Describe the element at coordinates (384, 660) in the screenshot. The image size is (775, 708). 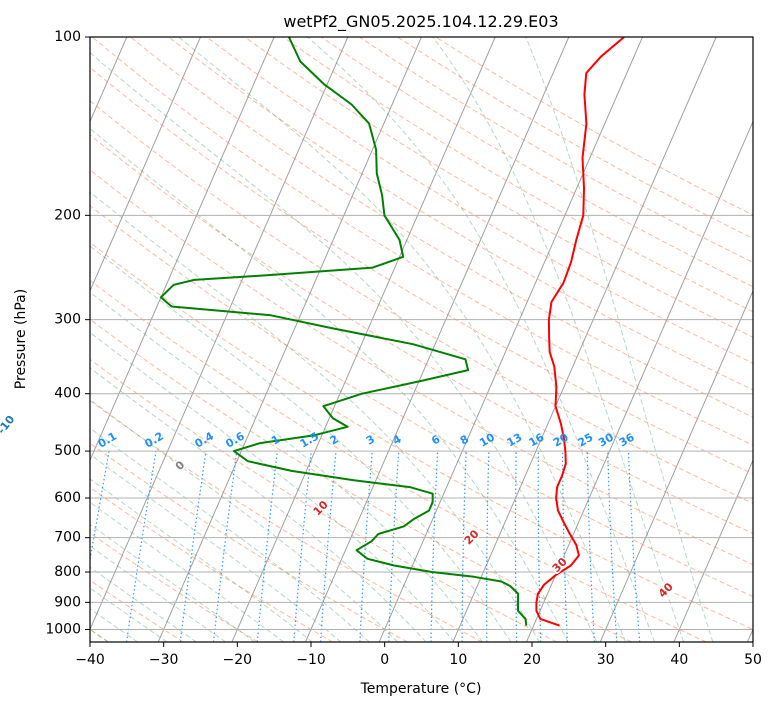
I see `x-tick-label: 0` at that location.